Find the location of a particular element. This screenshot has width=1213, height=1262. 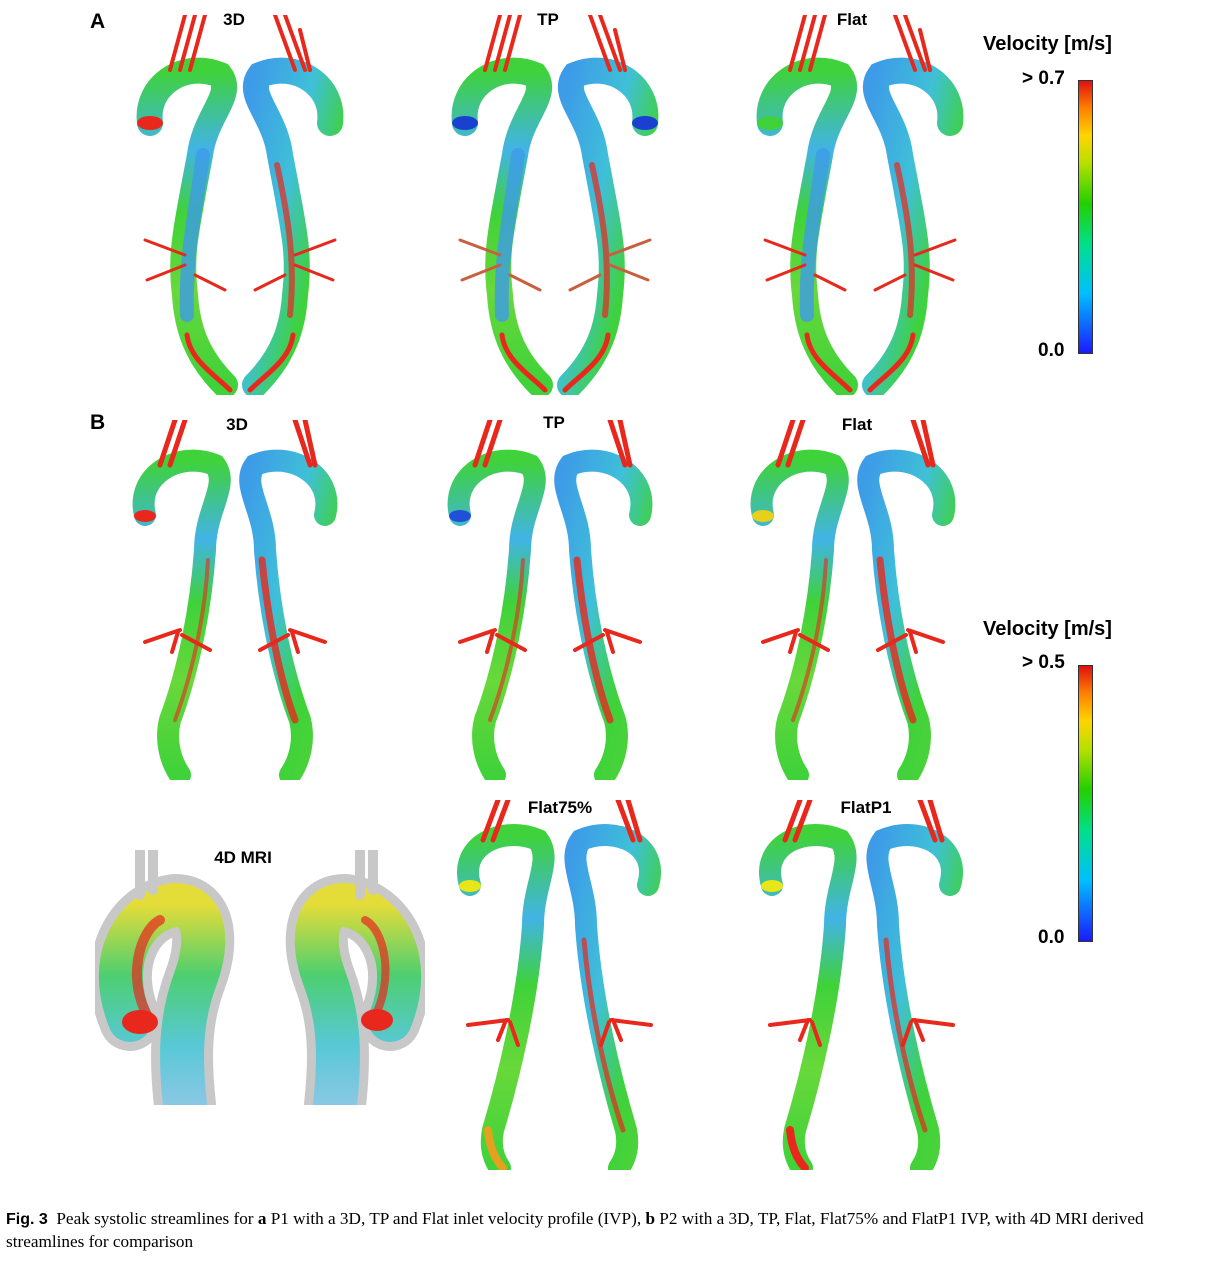

panel-b-title-flat75: Flat75% is located at coordinates (560, 807).